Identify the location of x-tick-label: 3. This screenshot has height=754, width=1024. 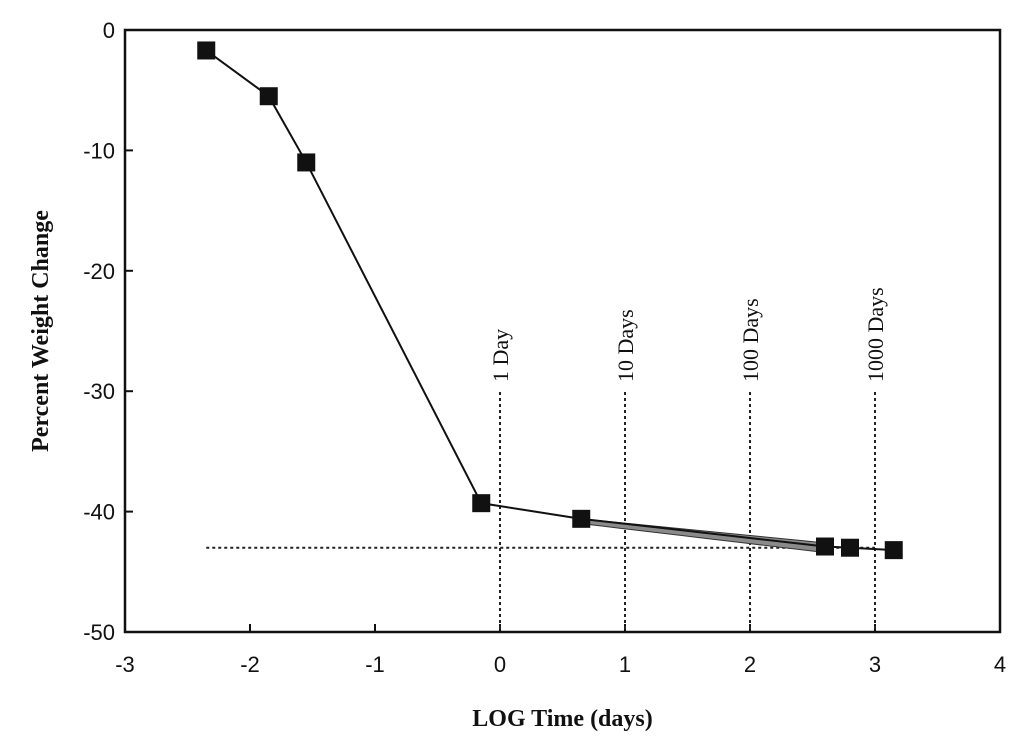
(875, 664).